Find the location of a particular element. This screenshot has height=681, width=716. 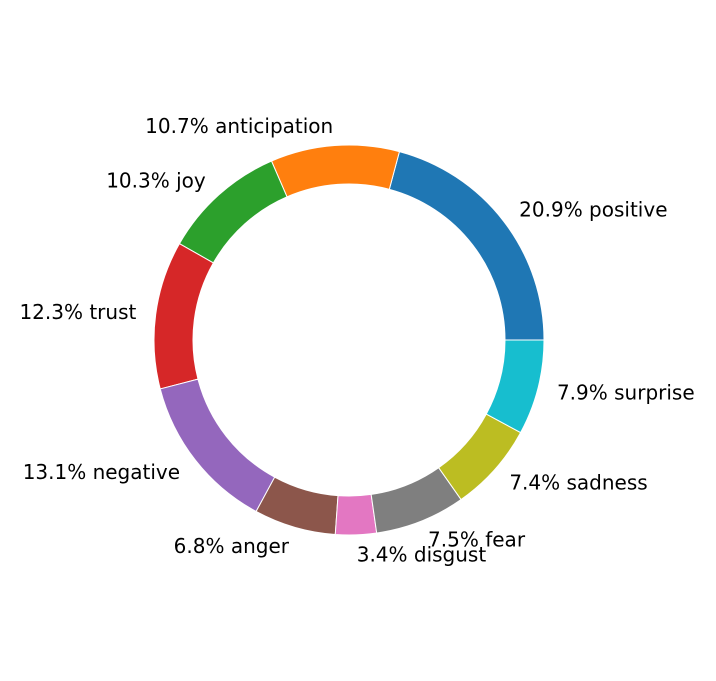

slice-label-joy: 10.3% joy is located at coordinates (156, 180).